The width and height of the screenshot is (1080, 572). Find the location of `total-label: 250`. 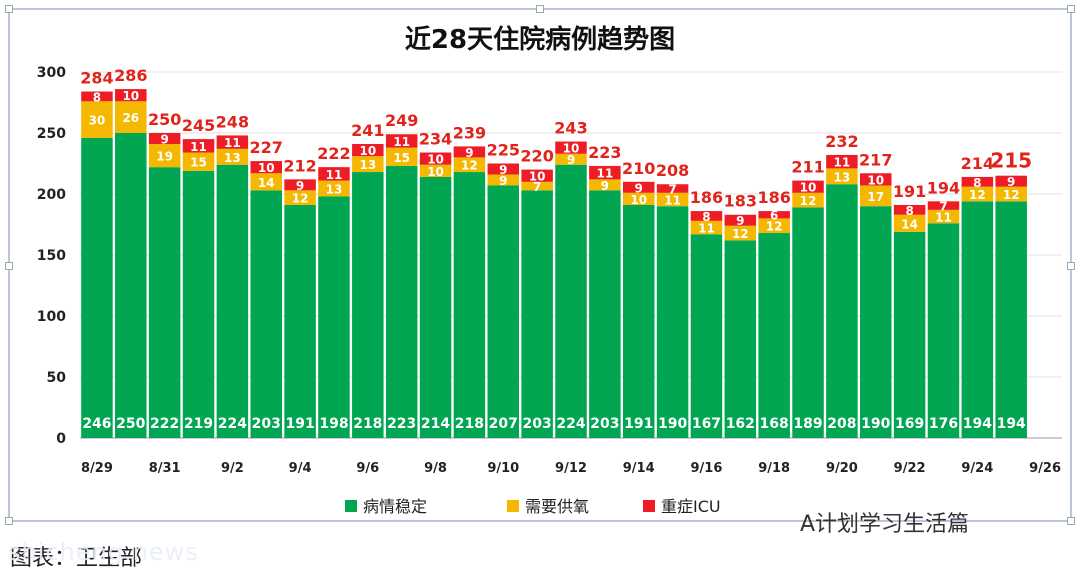

total-label: 250 is located at coordinates (164, 119).